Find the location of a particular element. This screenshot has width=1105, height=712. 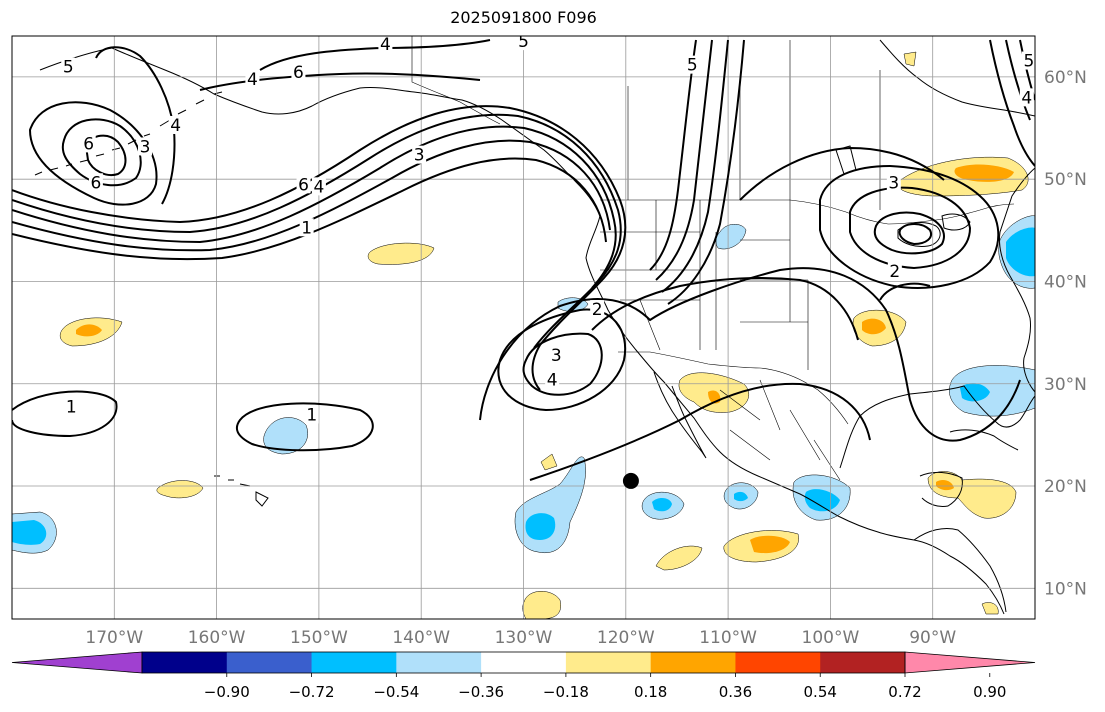

eastern-coastline is located at coordinates (1017, 280).